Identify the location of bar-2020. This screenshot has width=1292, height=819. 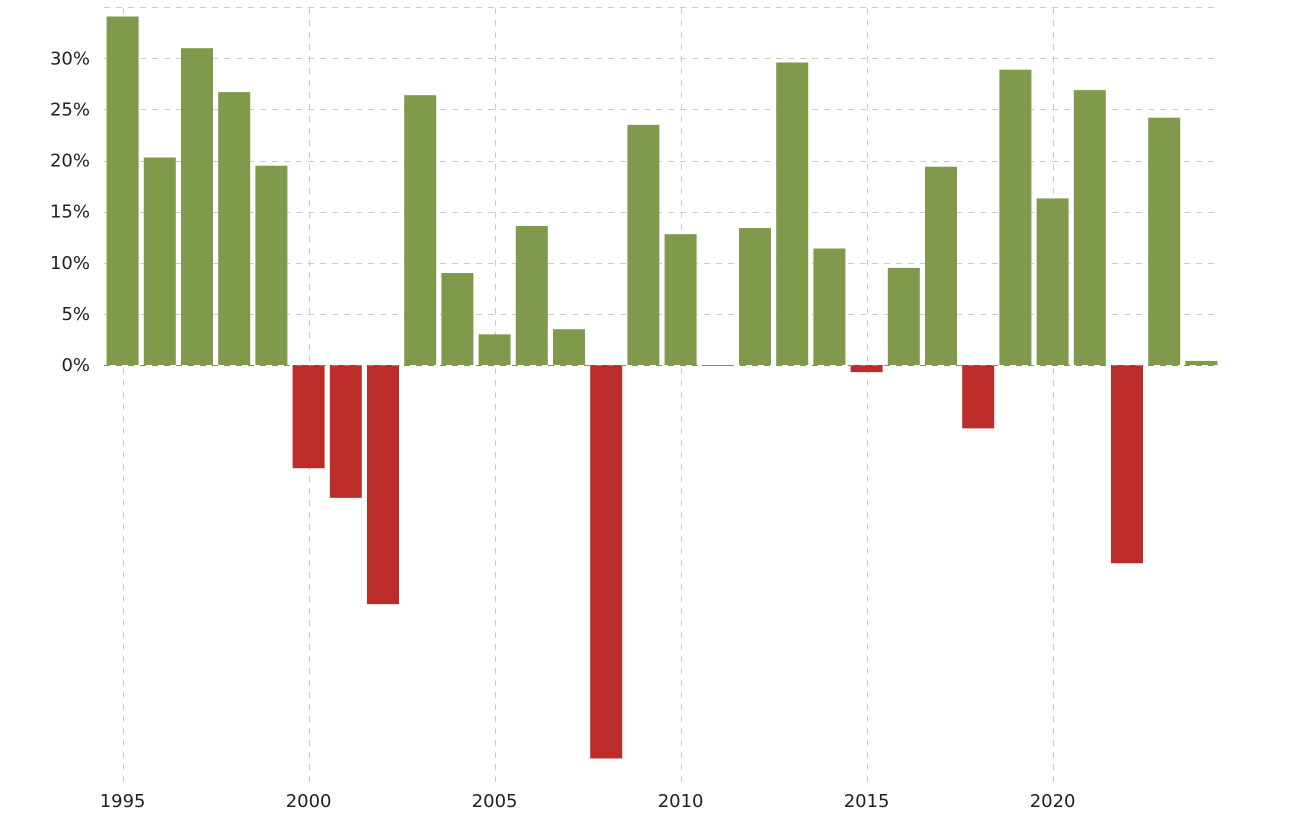
(1052, 281).